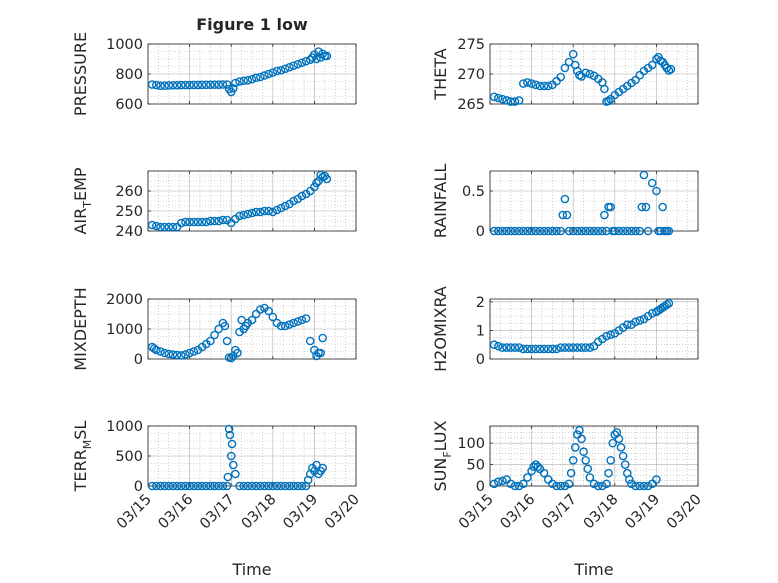 Image resolution: width=778 pixels, height=583 pixels. What do you see at coordinates (440, 74) in the screenshot?
I see `y-axis-label: THETA` at bounding box center [440, 74].